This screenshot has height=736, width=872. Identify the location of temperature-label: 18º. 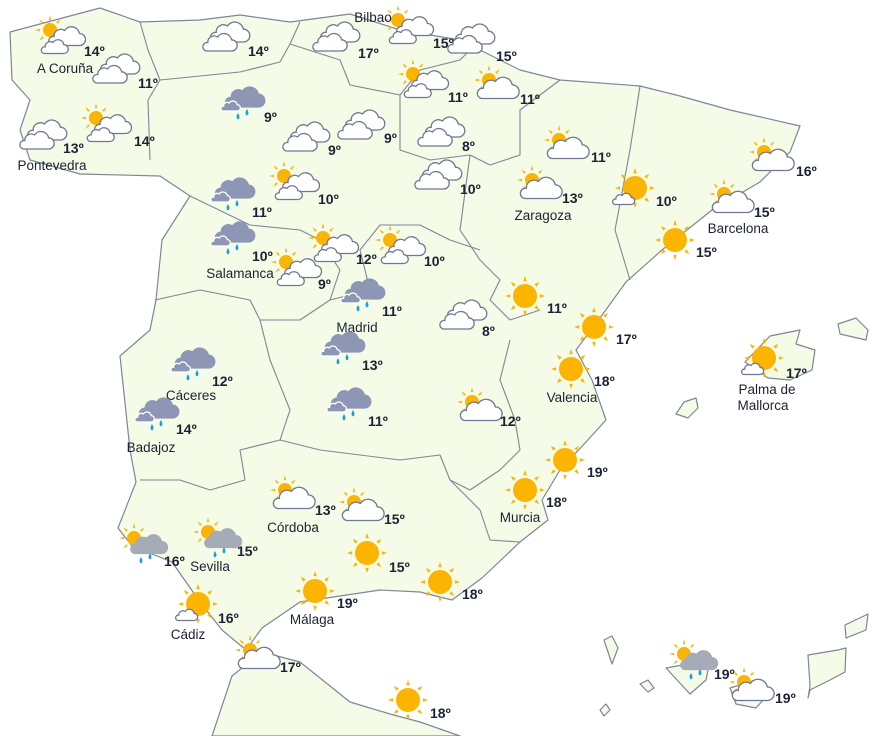
(604, 381).